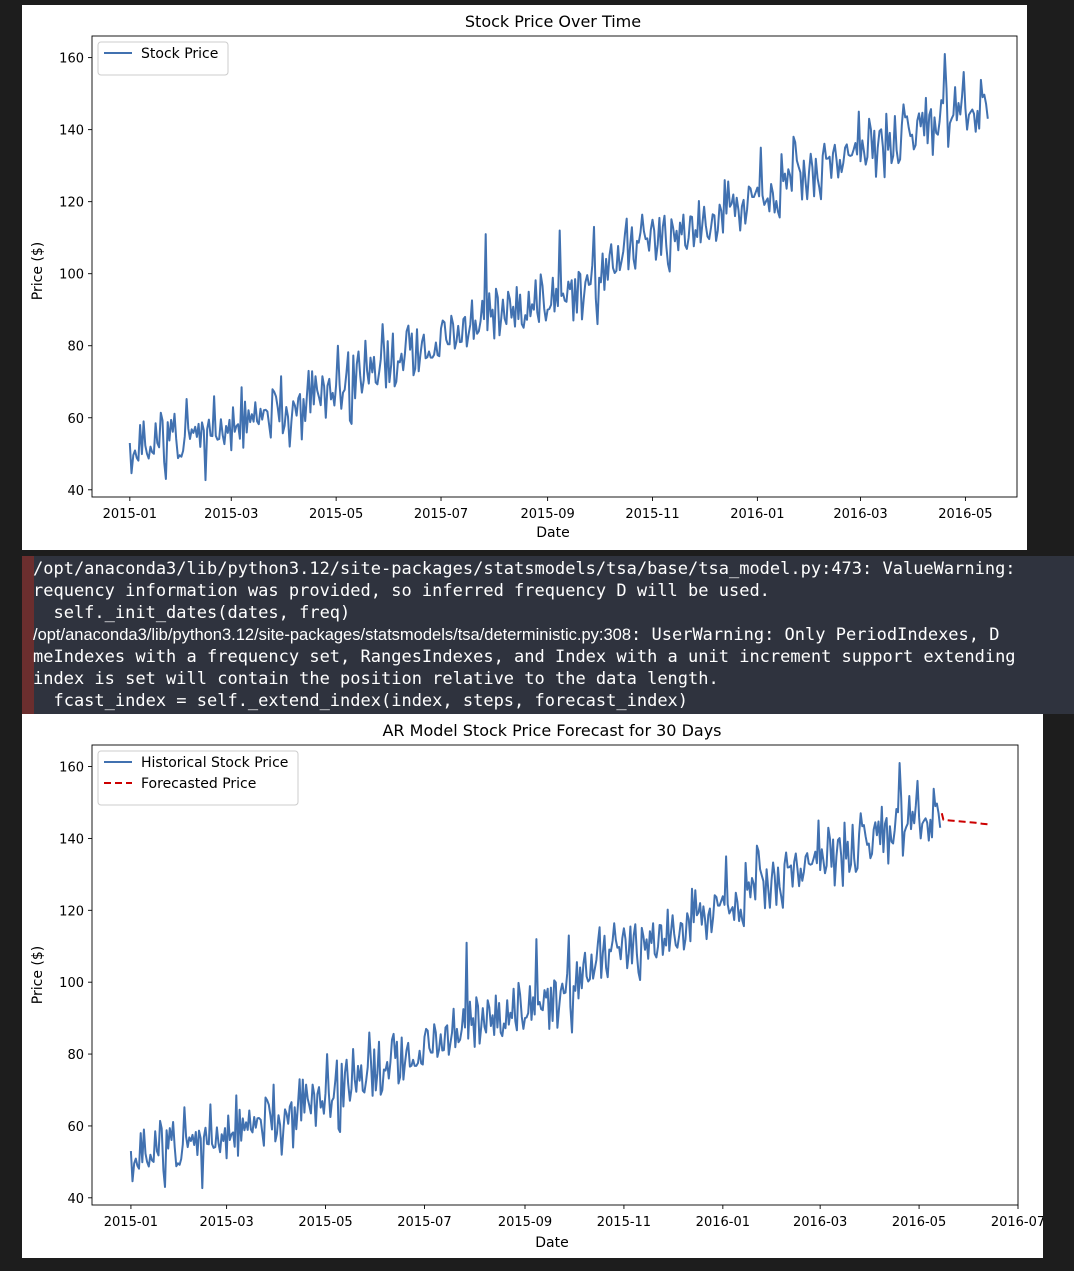 Image resolution: width=1074 pixels, height=1271 pixels. I want to click on legend-label: Stock Price, so click(179, 54).